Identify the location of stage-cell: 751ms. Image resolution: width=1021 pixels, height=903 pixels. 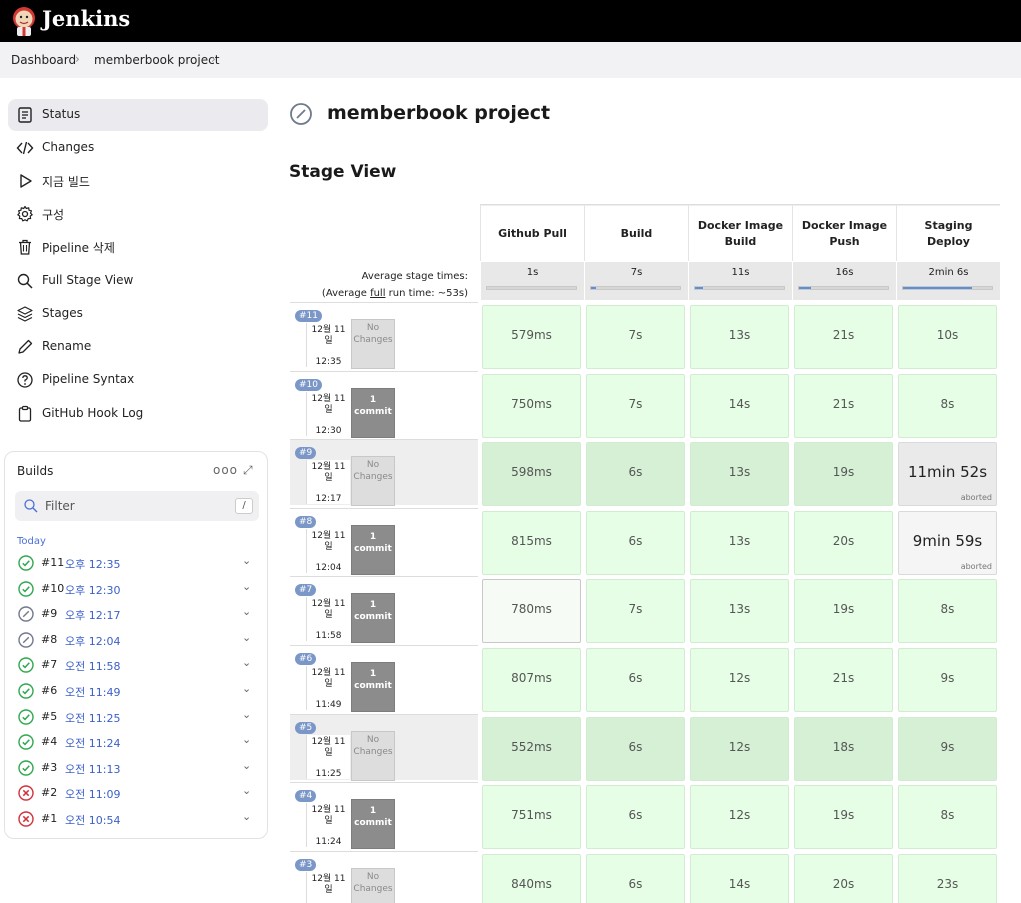
(531, 817).